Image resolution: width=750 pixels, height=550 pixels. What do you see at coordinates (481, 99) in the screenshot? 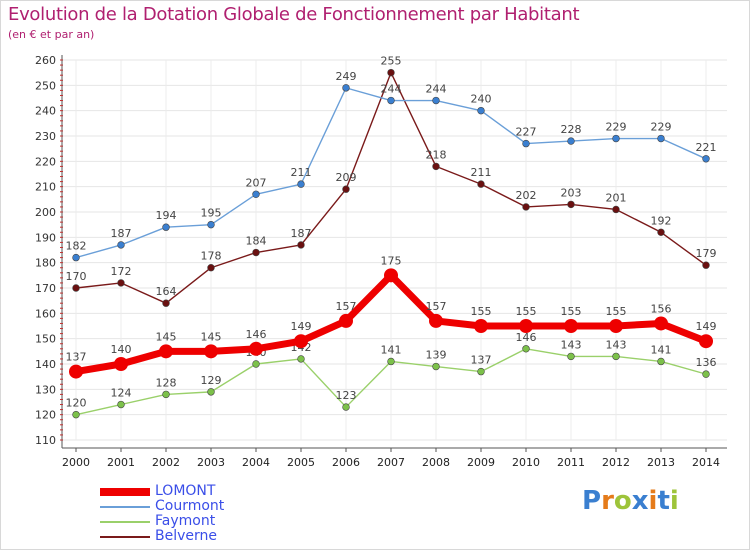
I see `data-label-courmont: 240` at bounding box center [481, 99].